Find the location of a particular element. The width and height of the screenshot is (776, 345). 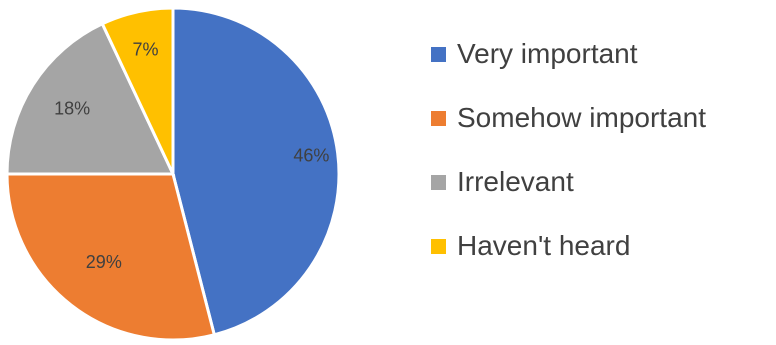

legend-swatch-very-important is located at coordinates (438, 54).